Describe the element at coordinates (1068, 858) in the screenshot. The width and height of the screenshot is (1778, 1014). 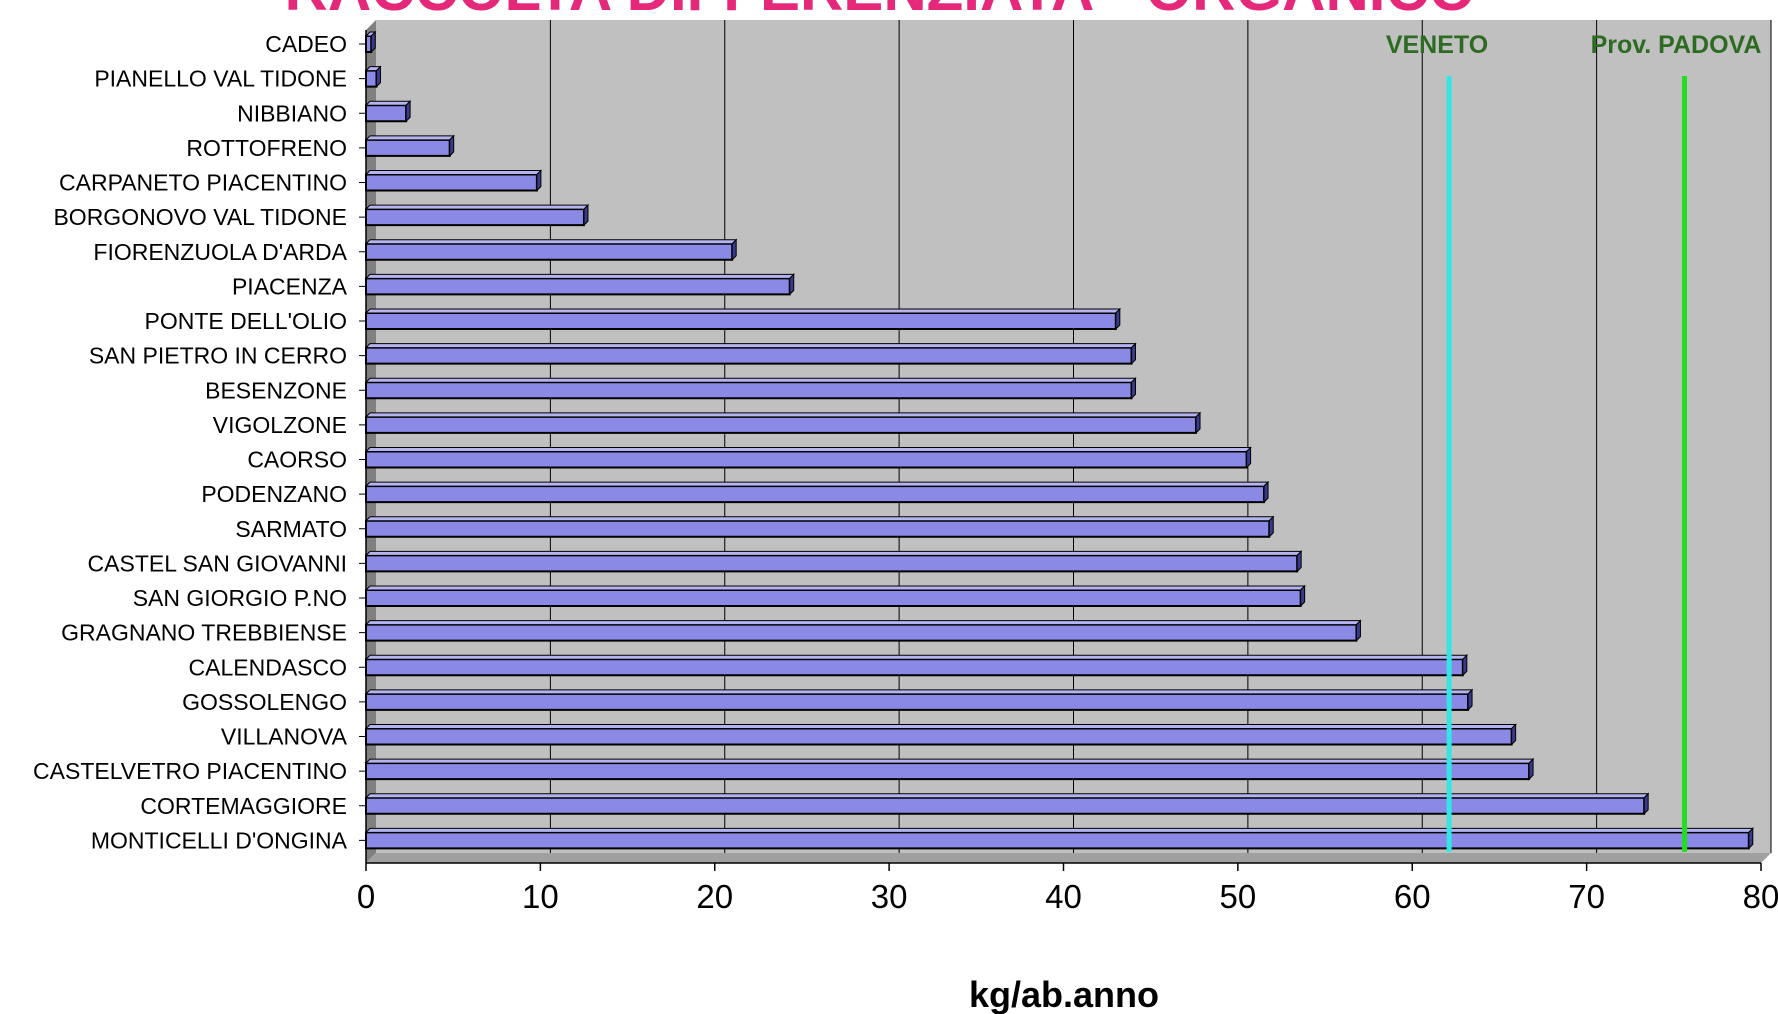
I see `plot-floor` at that location.